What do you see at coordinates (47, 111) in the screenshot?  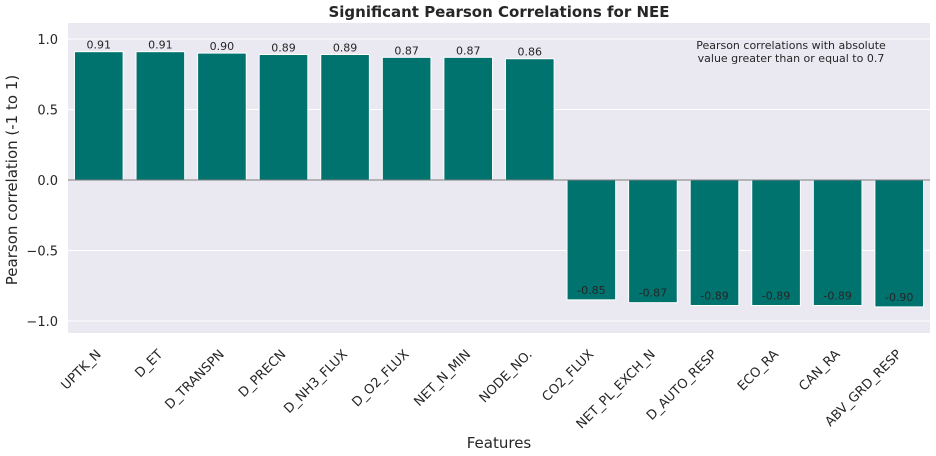 I see `y-tick-label: 0.5` at bounding box center [47, 111].